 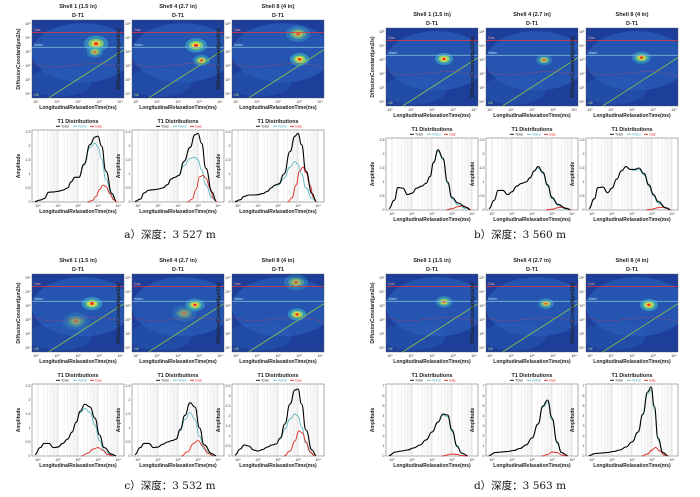 I want to click on panel-caption: b）深度：3 560 m, so click(x=520, y=234).